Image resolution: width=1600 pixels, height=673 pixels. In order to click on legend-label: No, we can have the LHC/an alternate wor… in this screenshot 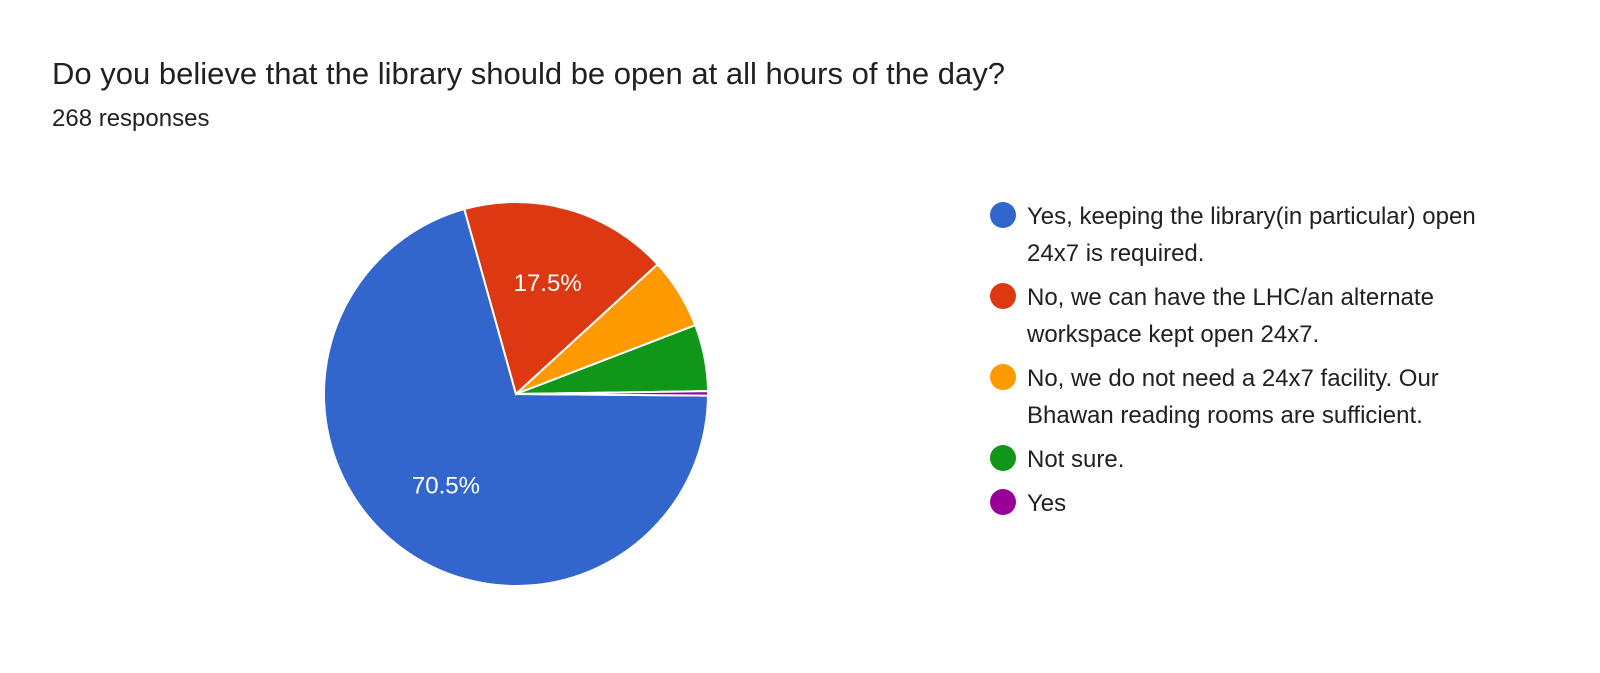, I will do `click(1230, 316)`.